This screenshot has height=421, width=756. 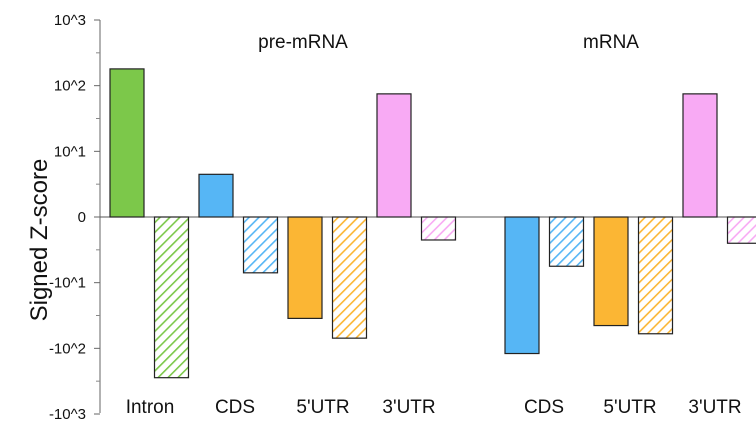 I want to click on y-tick-label: -10^2, so click(x=67, y=348).